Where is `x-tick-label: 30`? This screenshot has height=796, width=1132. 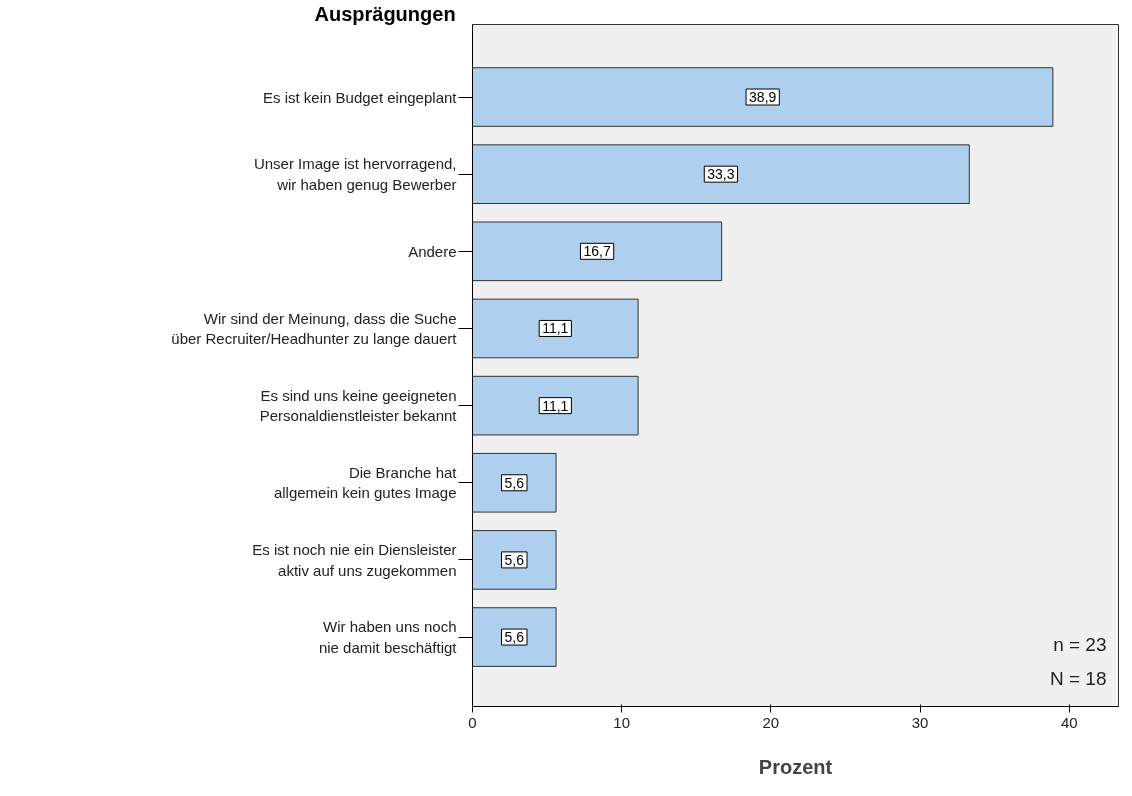 x-tick-label: 30 is located at coordinates (920, 722).